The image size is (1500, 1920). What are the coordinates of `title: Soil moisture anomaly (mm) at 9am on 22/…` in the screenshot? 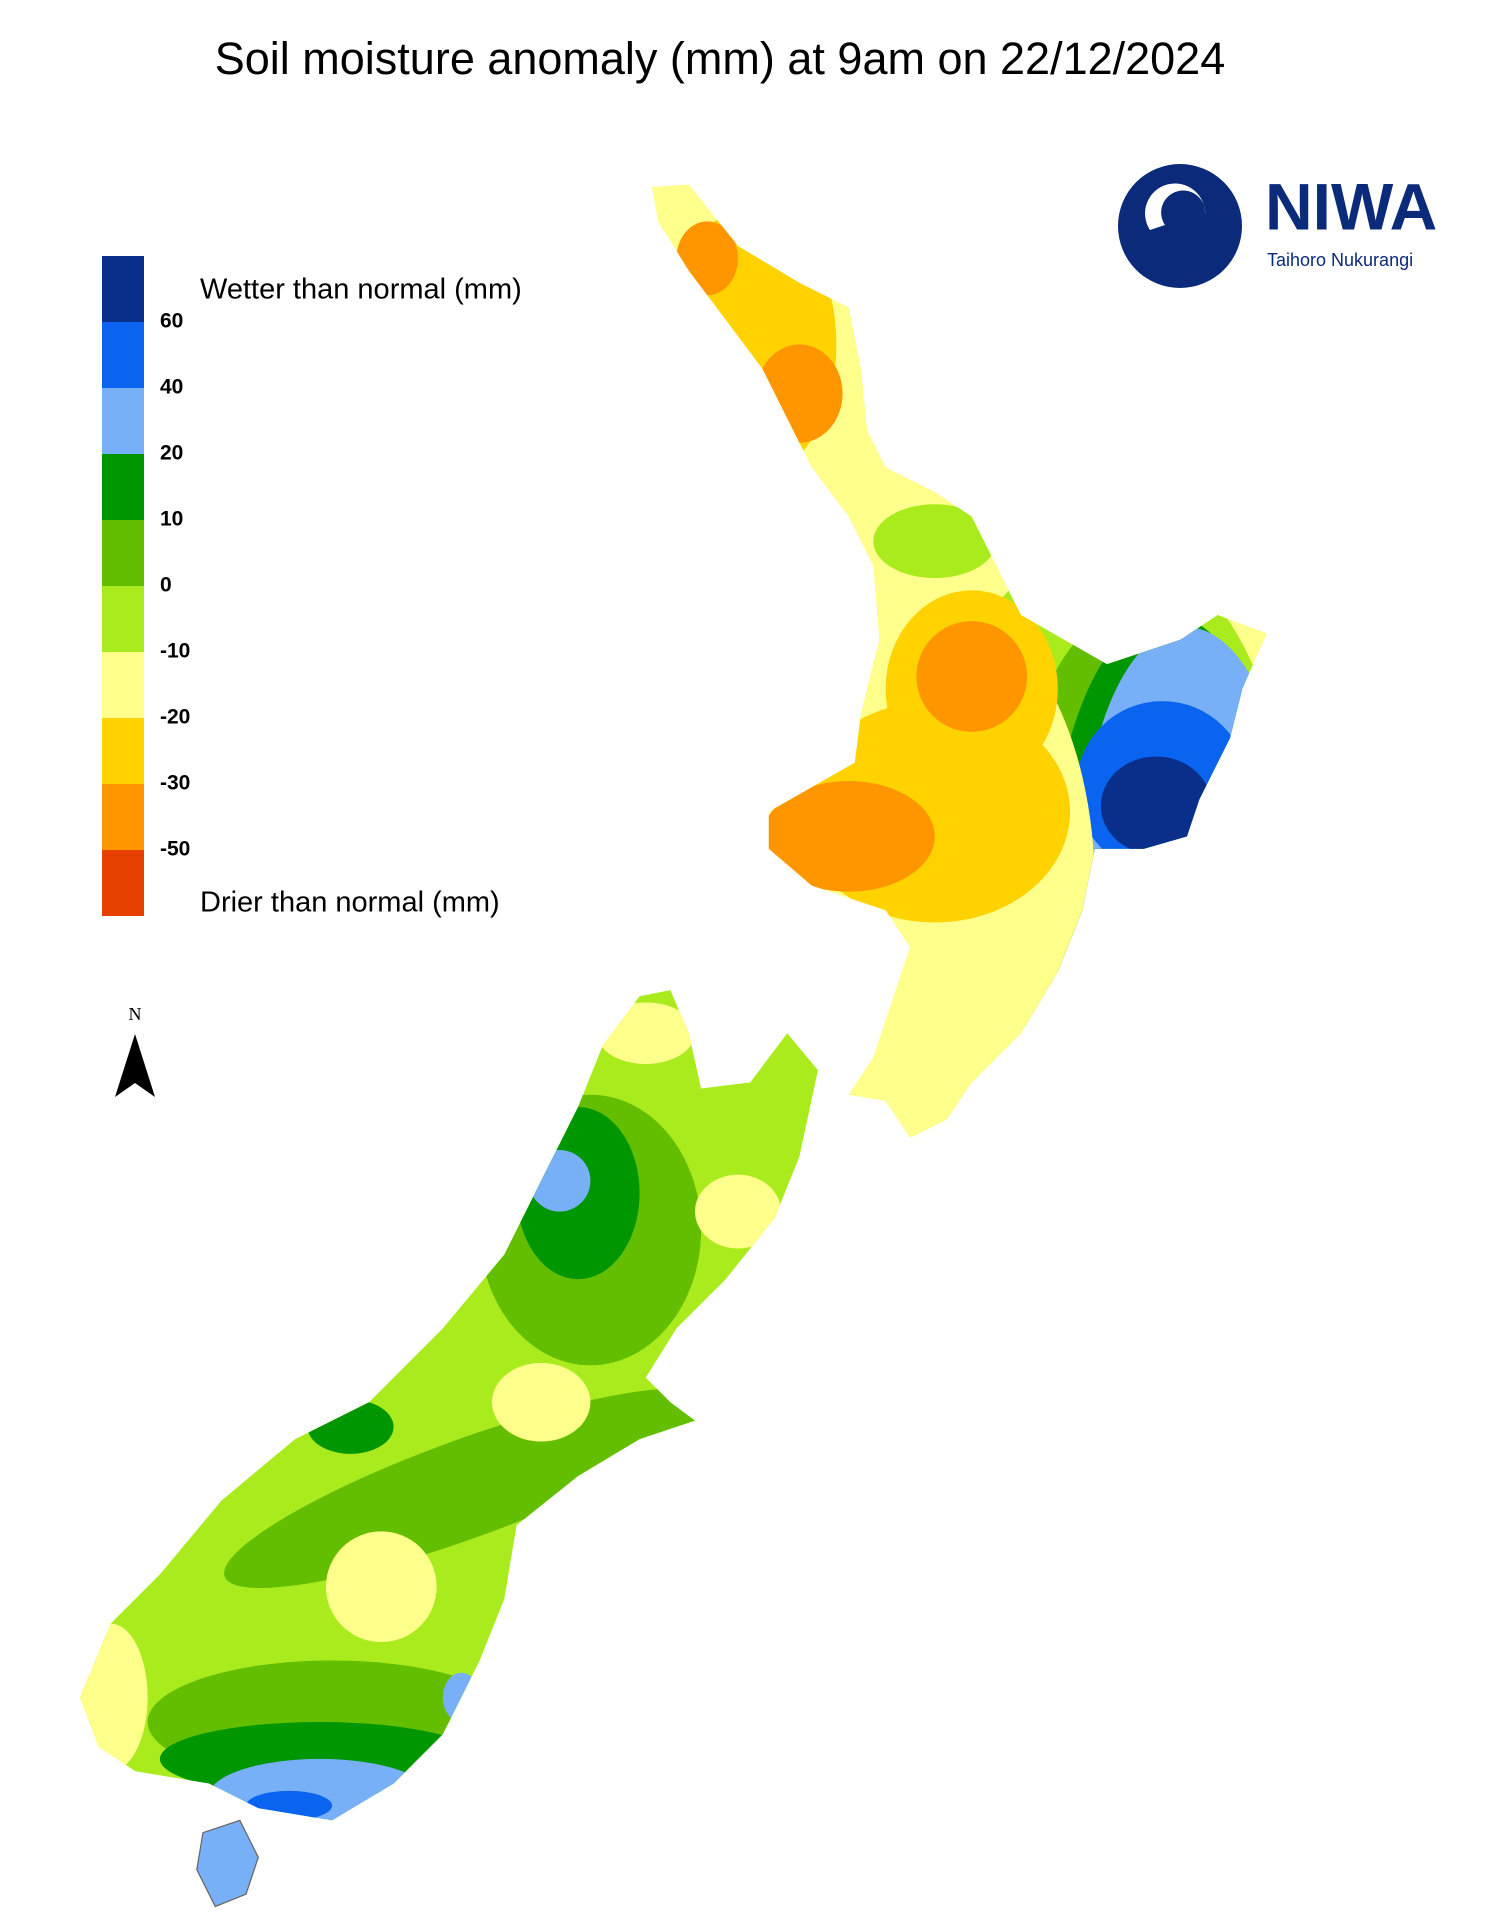 It's located at (720, 58).